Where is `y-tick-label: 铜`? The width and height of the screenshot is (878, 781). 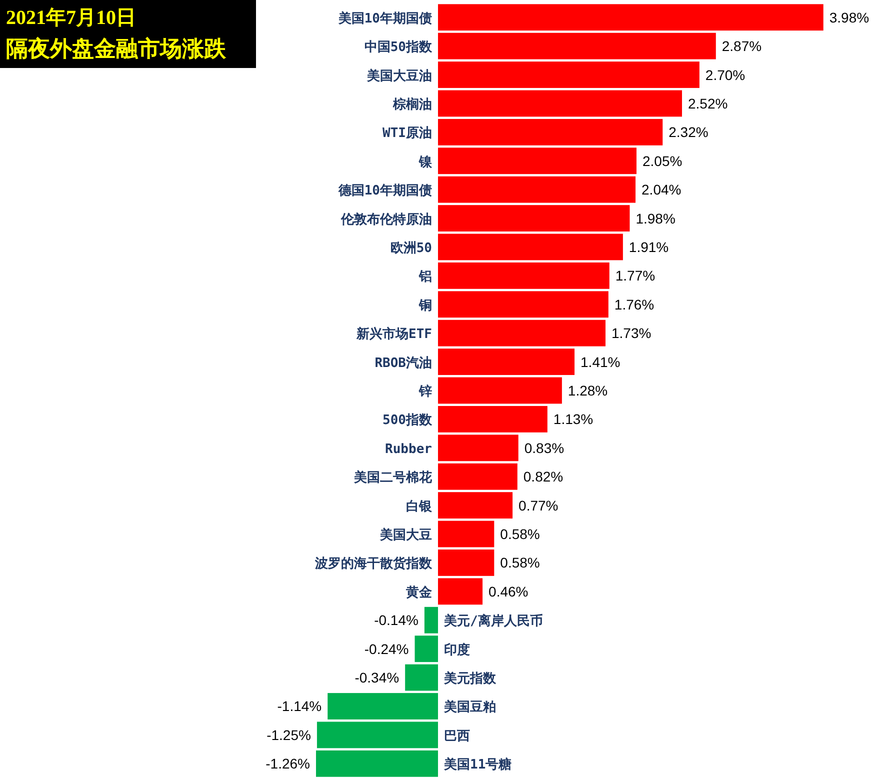
y-tick-label: 铜 is located at coordinates (425, 306).